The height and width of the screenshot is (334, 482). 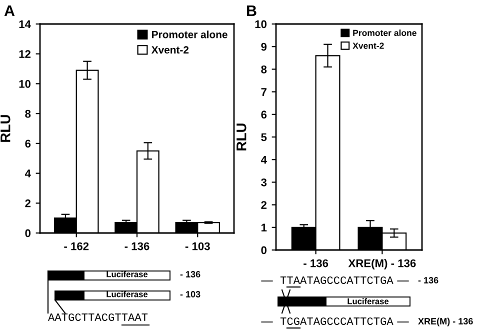 What do you see at coordinates (264, 182) in the screenshot?
I see `y-tick-label: 3` at bounding box center [264, 182].